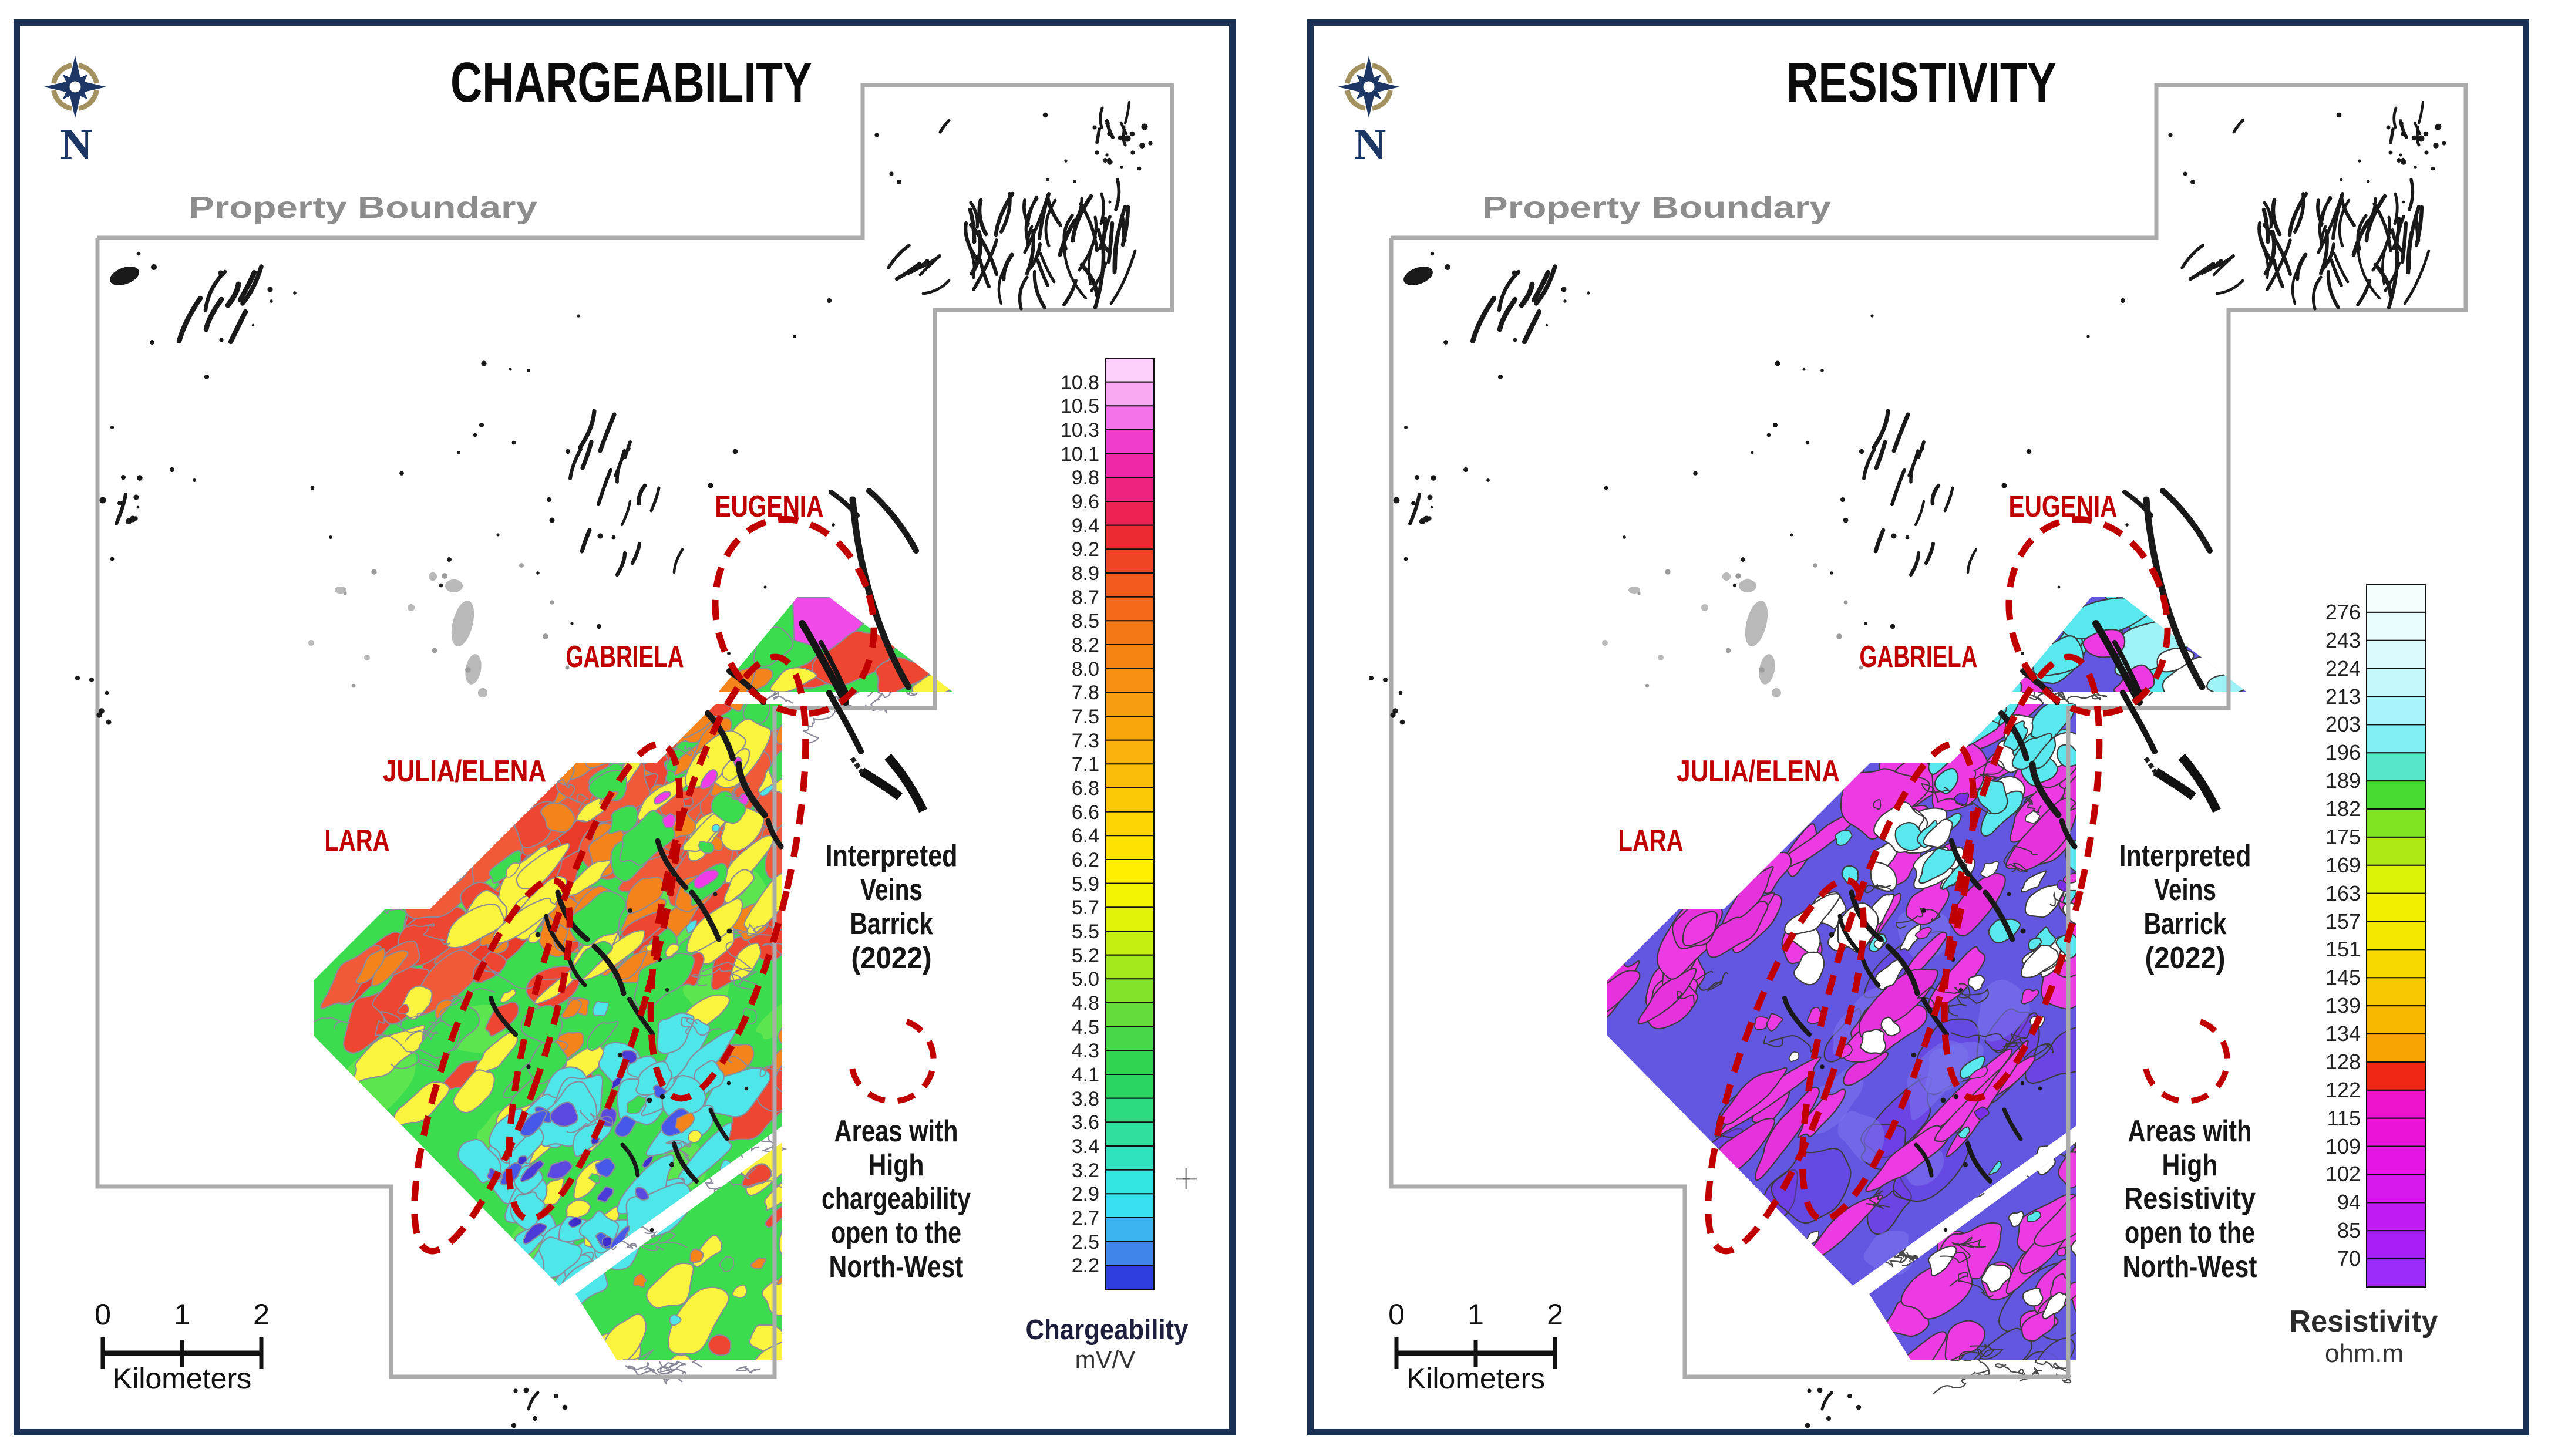  I want to click on svg-text: 6.6, so click(1085, 812).